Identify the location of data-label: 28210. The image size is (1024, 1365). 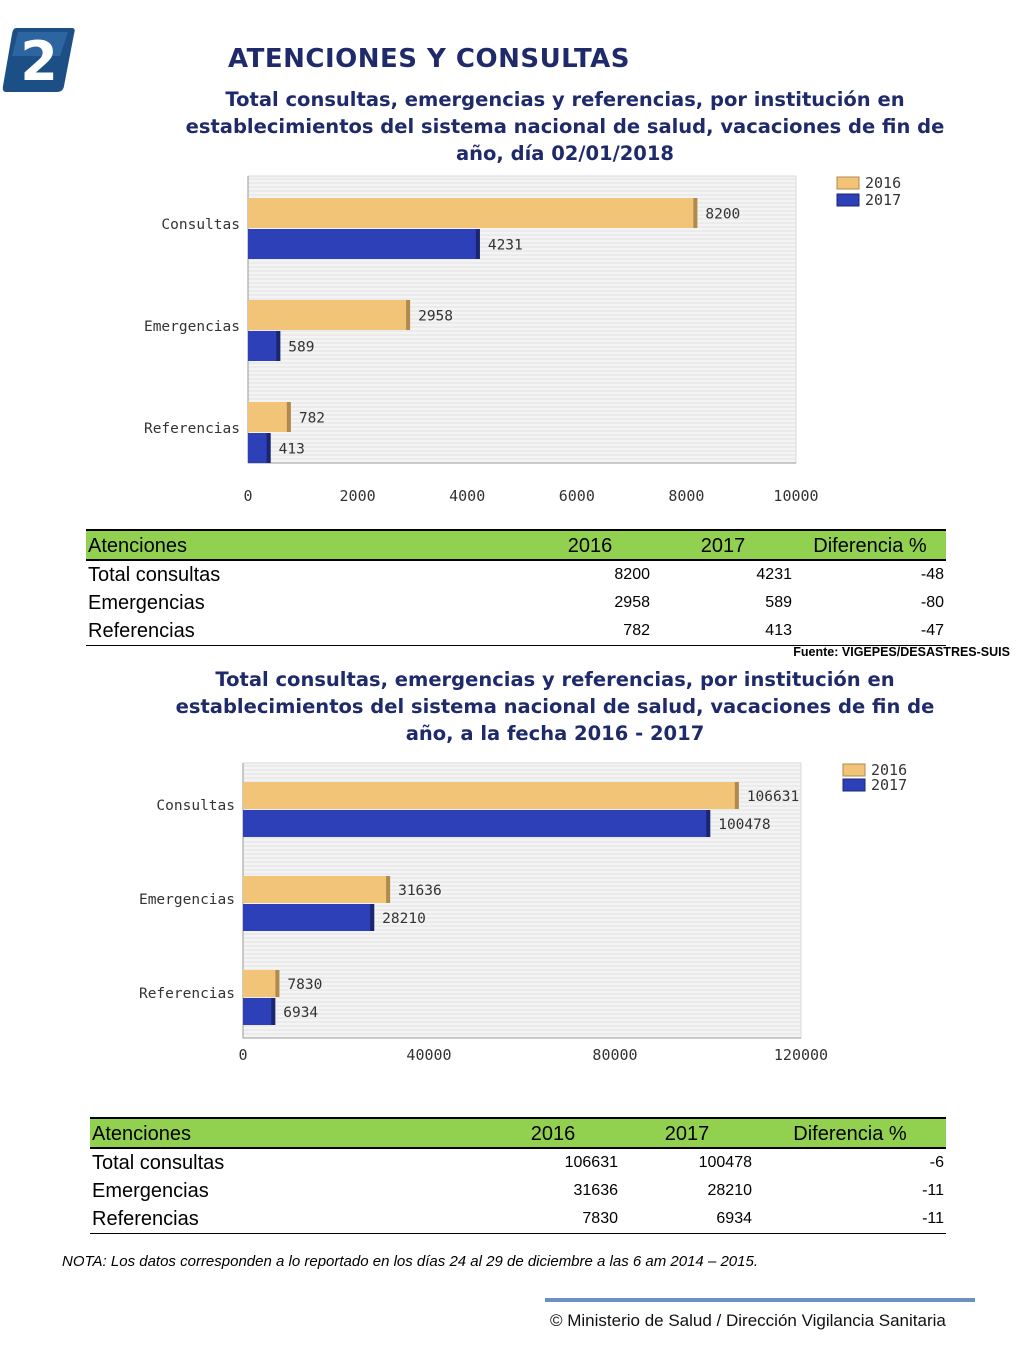
(404, 919).